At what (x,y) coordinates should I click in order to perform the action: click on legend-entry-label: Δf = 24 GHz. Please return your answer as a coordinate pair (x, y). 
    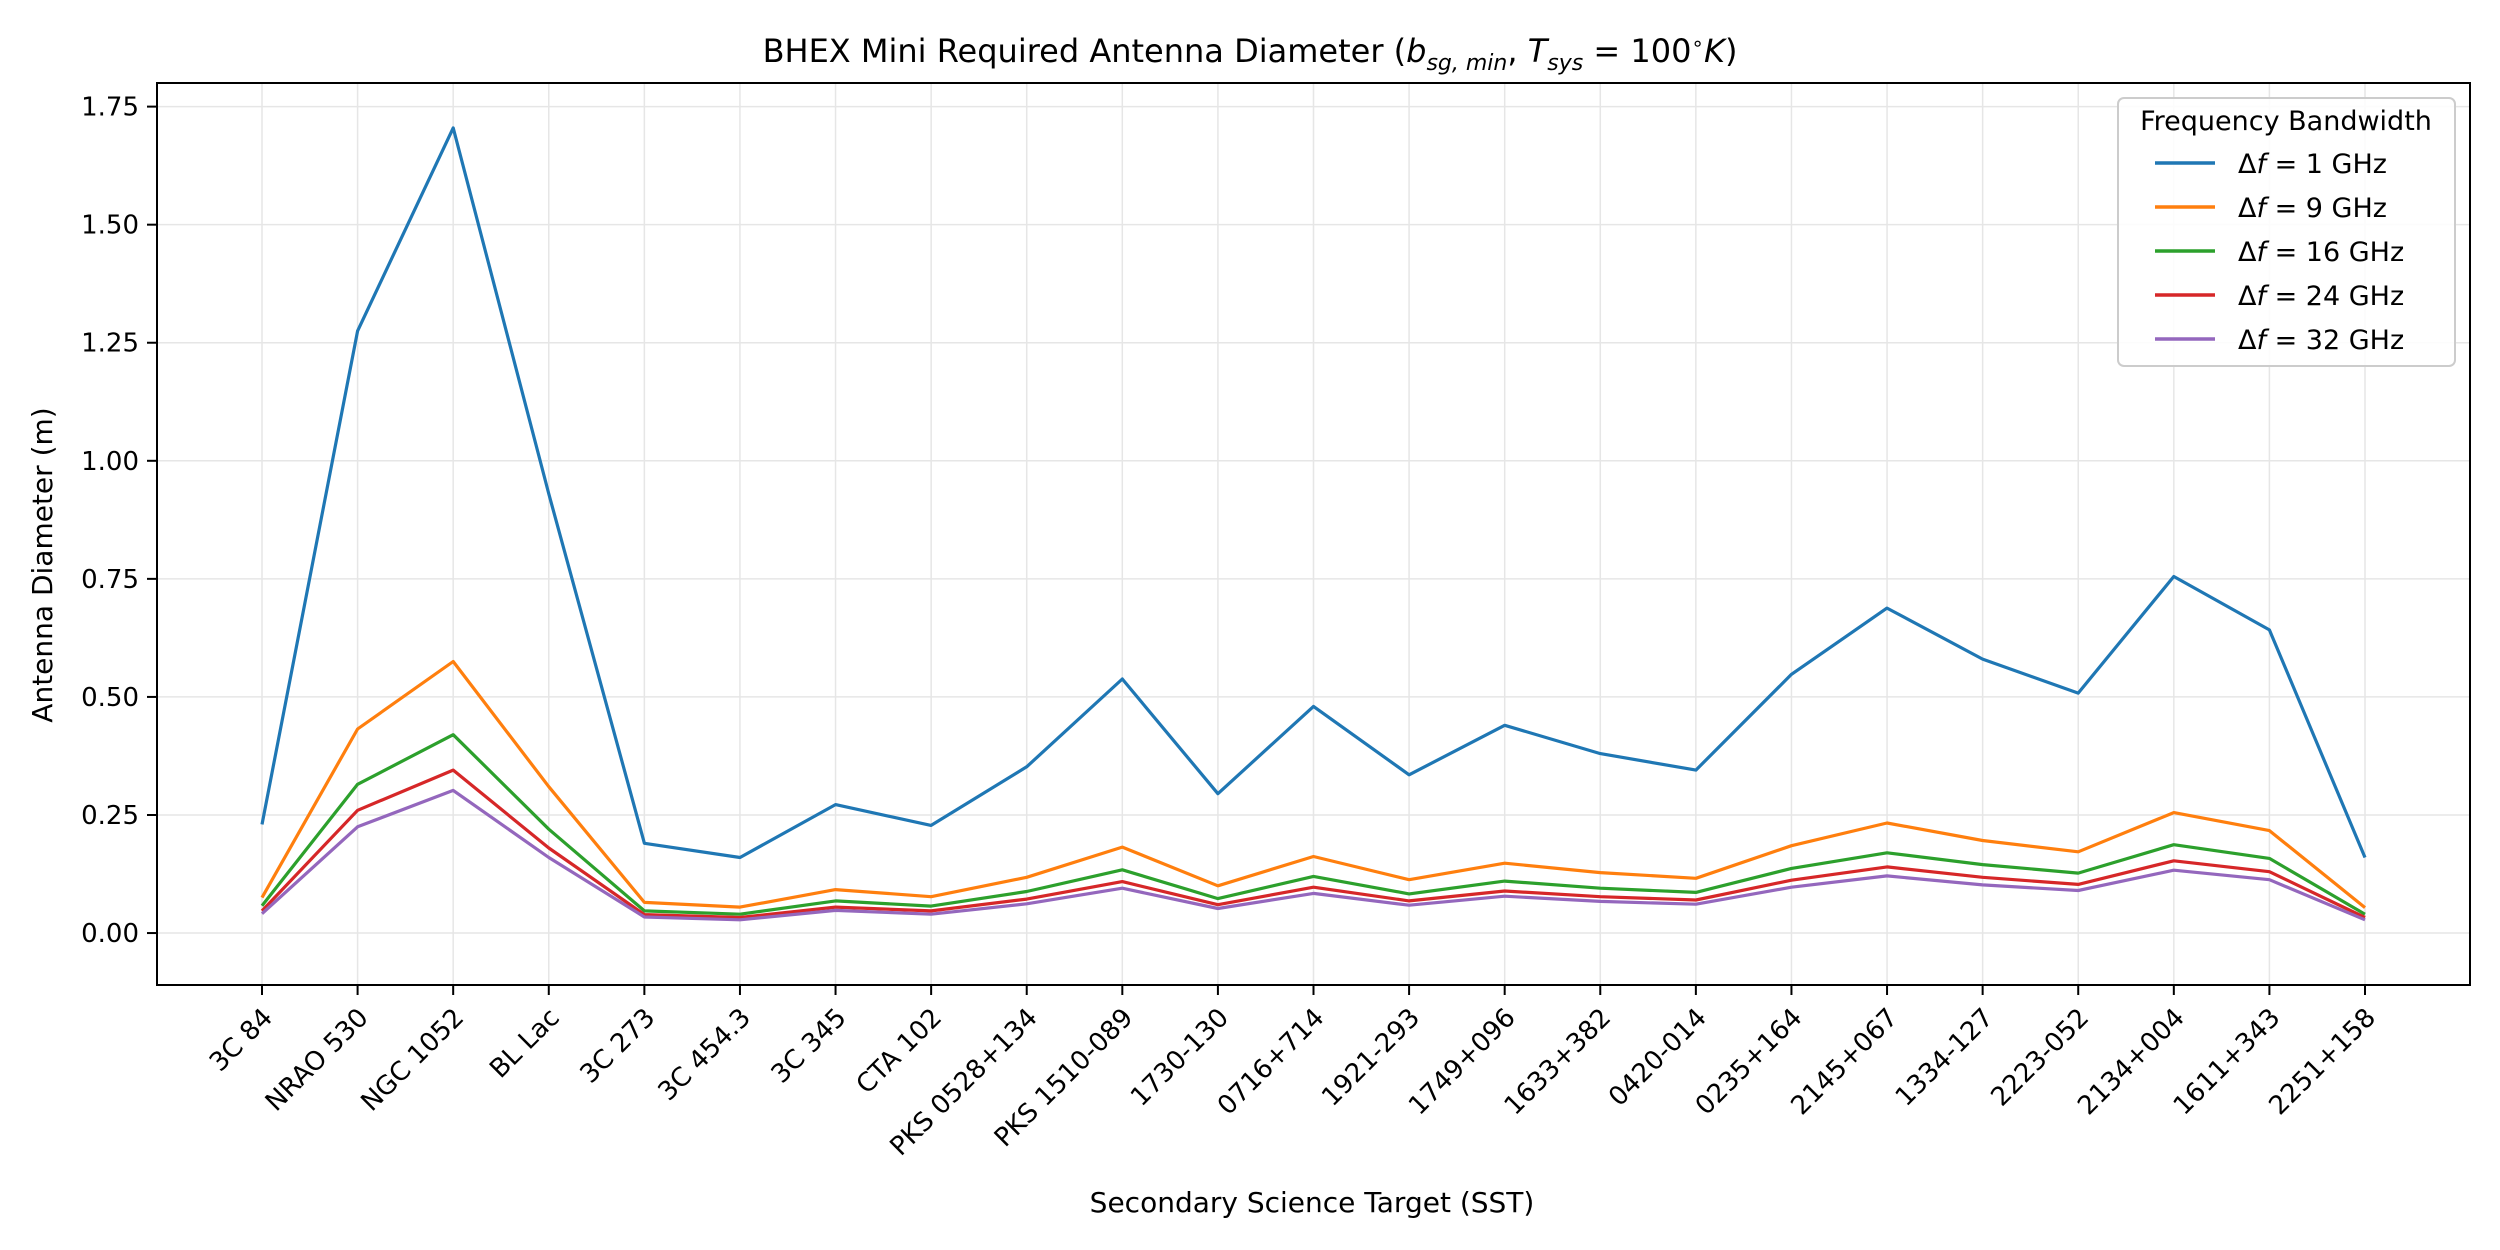
    Looking at the image, I should click on (2321, 296).